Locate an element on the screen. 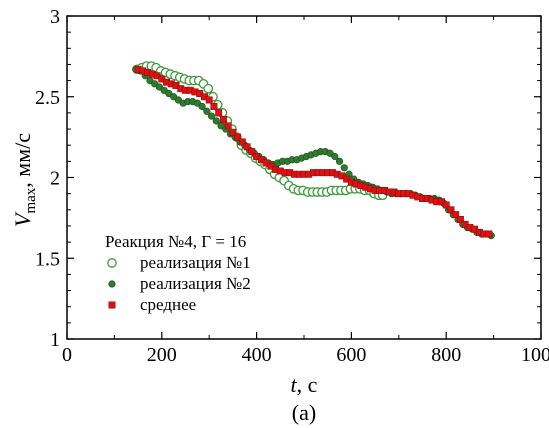 This screenshot has height=428, width=549. y-axis-label: Vmax, мм/с is located at coordinates (24, 180).